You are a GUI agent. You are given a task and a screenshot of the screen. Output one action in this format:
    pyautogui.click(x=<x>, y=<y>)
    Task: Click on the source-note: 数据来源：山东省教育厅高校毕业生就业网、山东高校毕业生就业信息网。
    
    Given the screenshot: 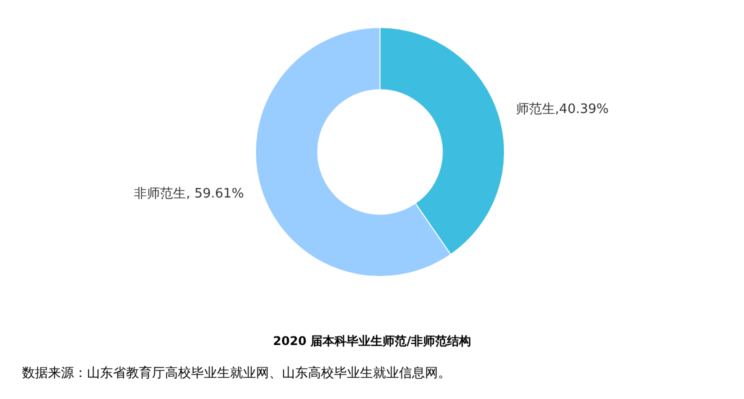 What is the action you would take?
    pyautogui.click(x=236, y=373)
    